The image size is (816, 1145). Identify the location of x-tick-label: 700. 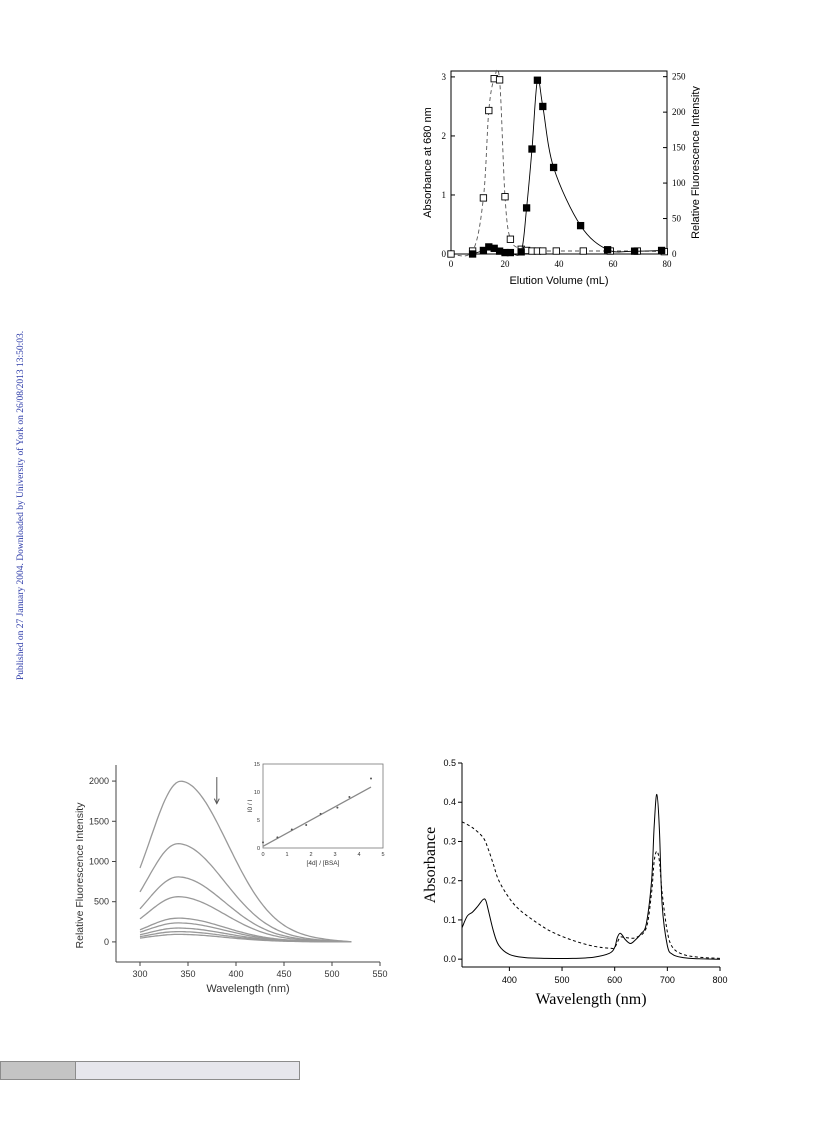
(667, 980).